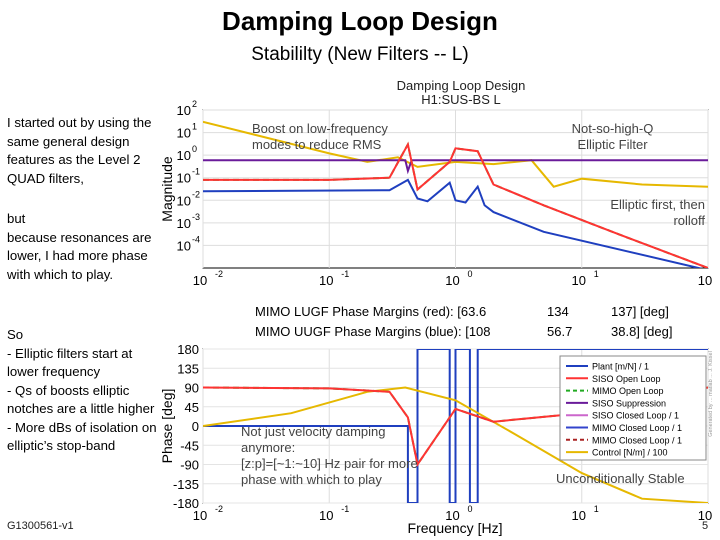 This screenshot has height=540, width=720. What do you see at coordinates (360, 21) in the screenshot?
I see `slide-title: Damping Loop Design` at bounding box center [360, 21].